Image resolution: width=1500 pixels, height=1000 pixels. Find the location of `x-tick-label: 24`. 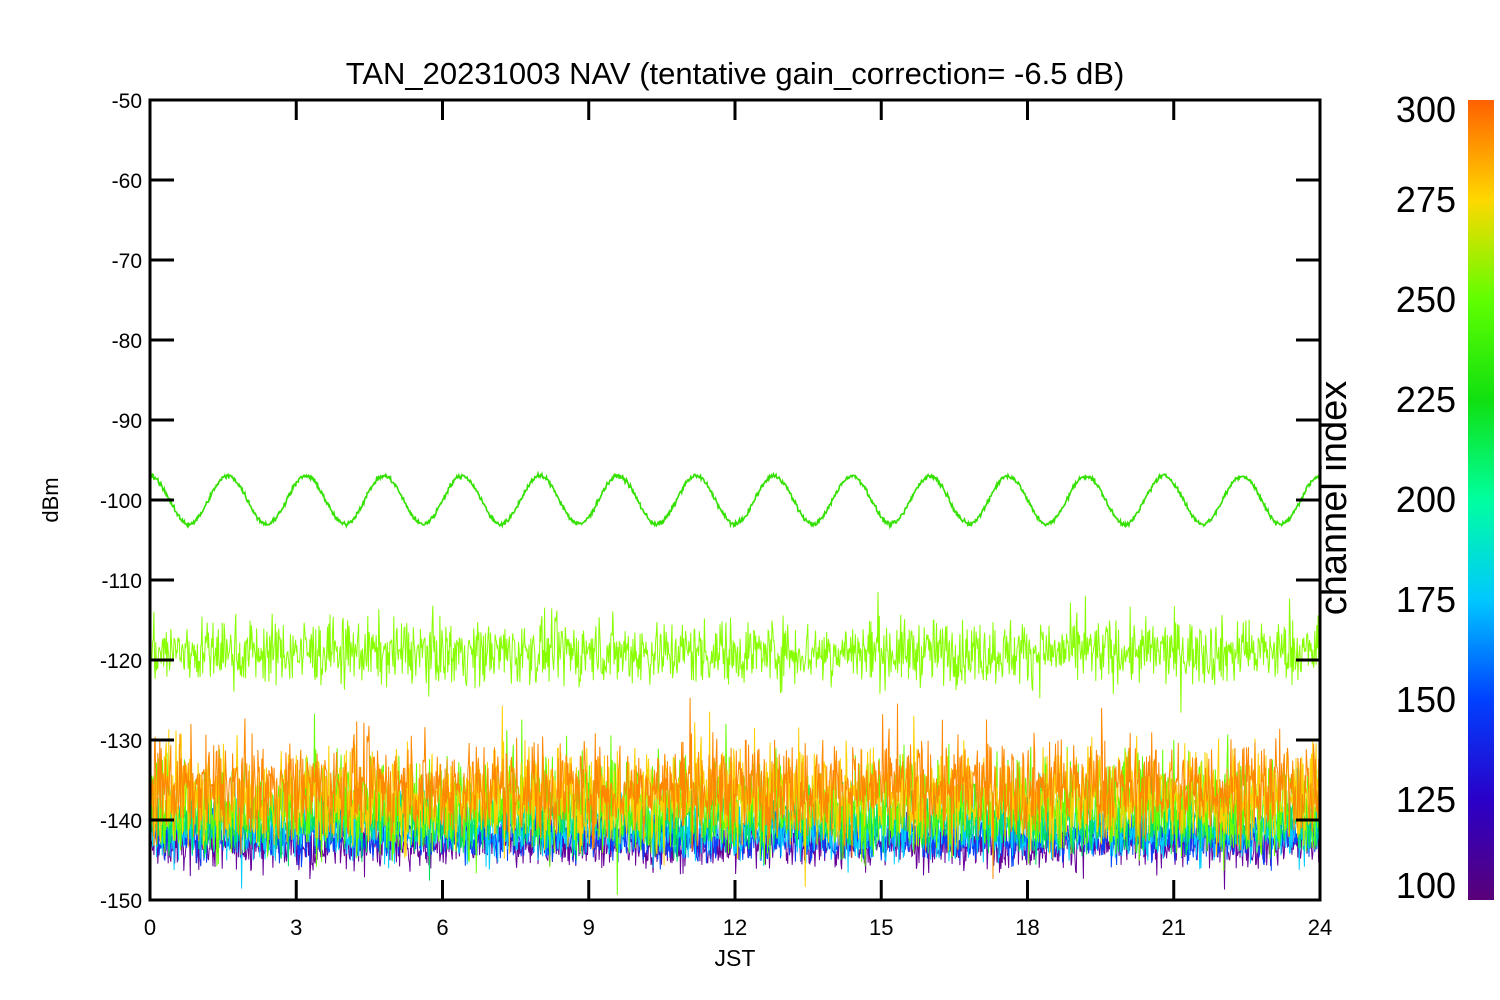

x-tick-label: 24 is located at coordinates (1320, 927).